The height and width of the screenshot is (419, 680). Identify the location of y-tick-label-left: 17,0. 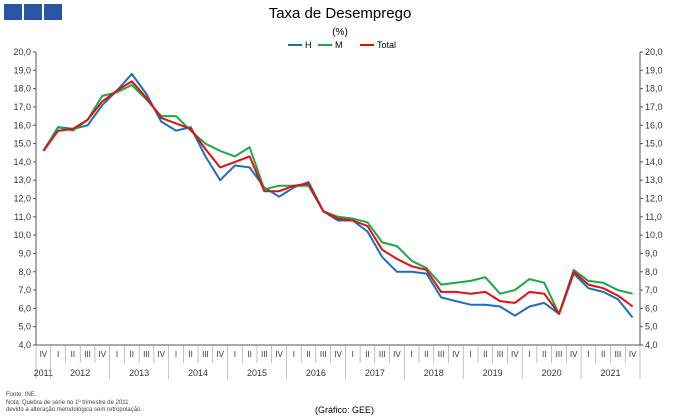
(22, 107).